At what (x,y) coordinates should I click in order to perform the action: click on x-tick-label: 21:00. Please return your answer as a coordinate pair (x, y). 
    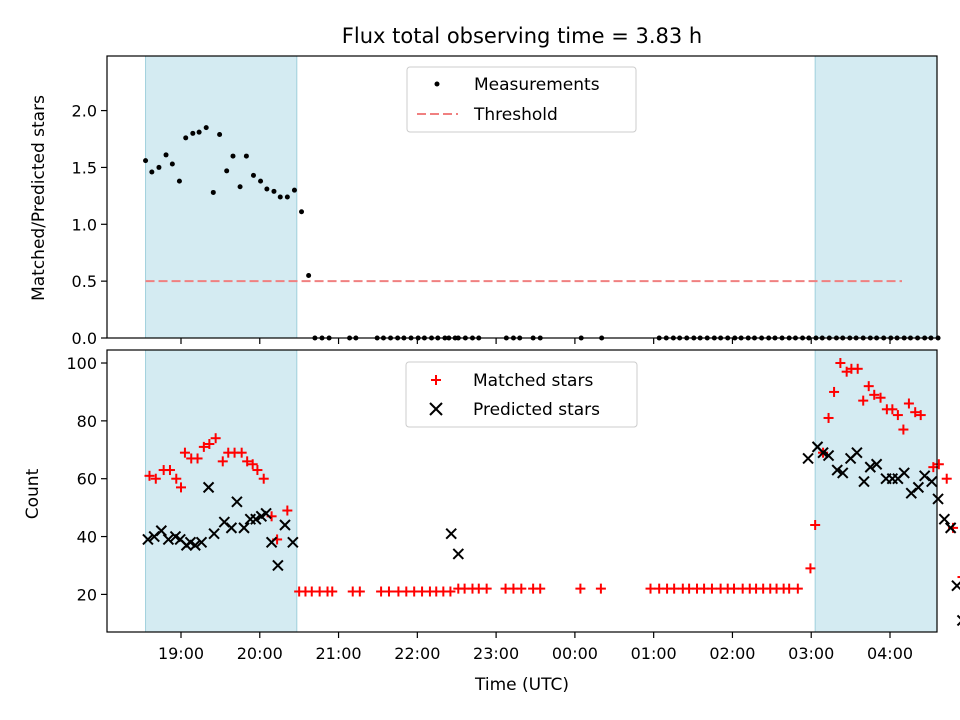
    Looking at the image, I should click on (339, 653).